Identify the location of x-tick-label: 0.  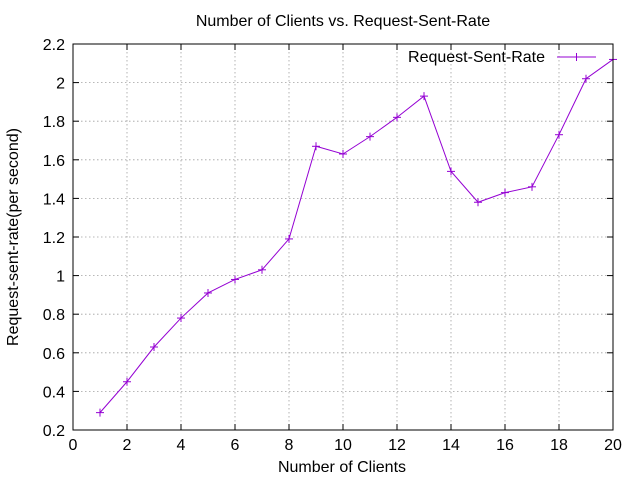
(73, 445).